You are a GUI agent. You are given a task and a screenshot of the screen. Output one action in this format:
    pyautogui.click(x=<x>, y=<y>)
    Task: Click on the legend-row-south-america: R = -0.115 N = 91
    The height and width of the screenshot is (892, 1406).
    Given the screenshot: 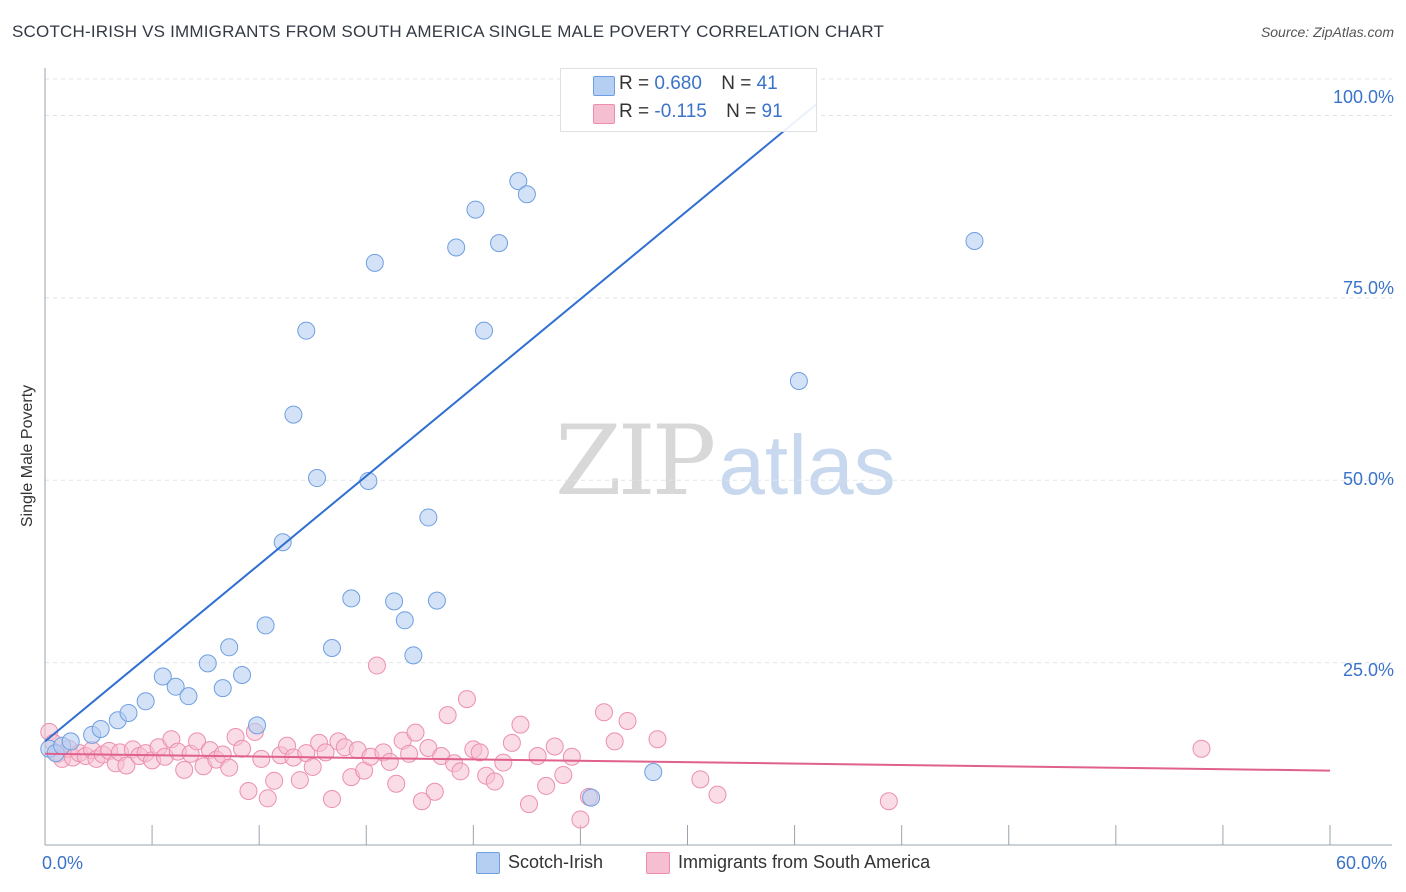 What is the action you would take?
    pyautogui.click(x=688, y=114)
    